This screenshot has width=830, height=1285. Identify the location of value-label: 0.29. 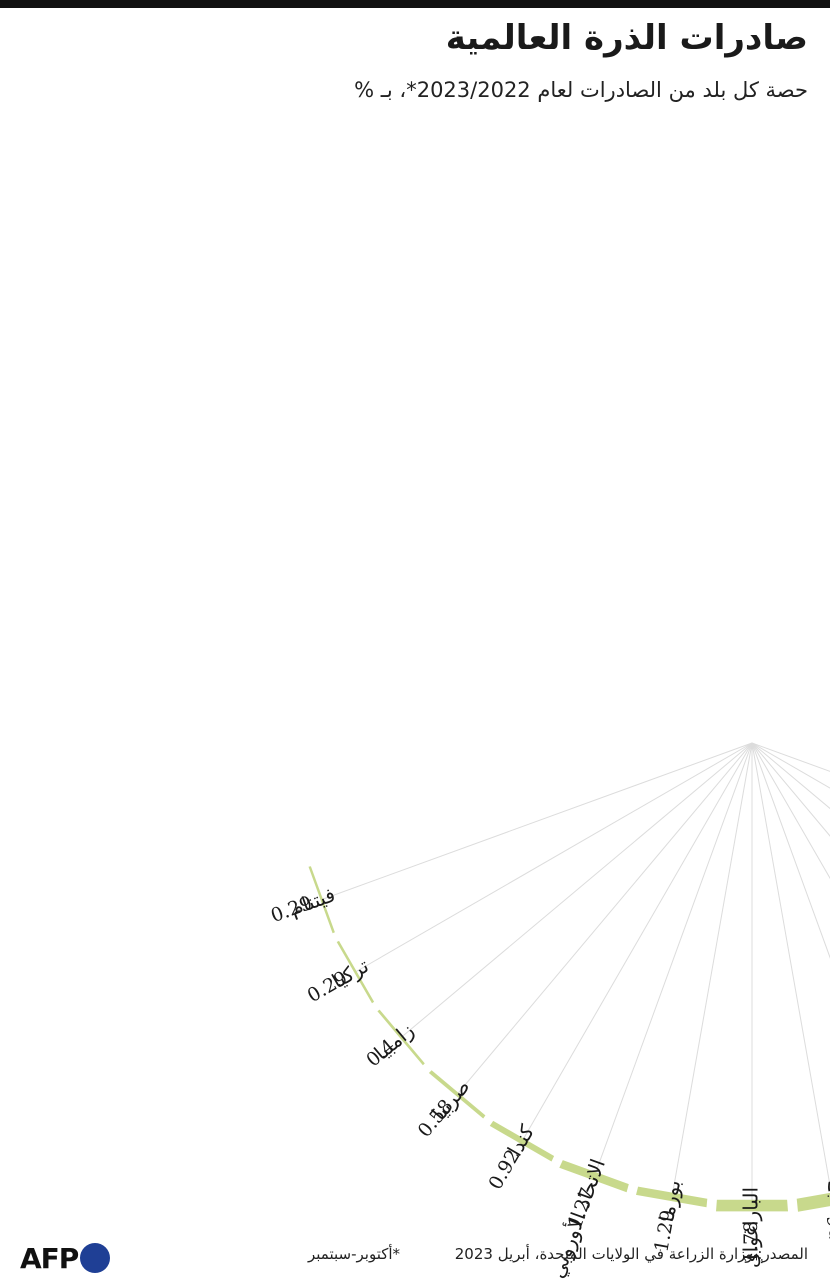
(291, 909).